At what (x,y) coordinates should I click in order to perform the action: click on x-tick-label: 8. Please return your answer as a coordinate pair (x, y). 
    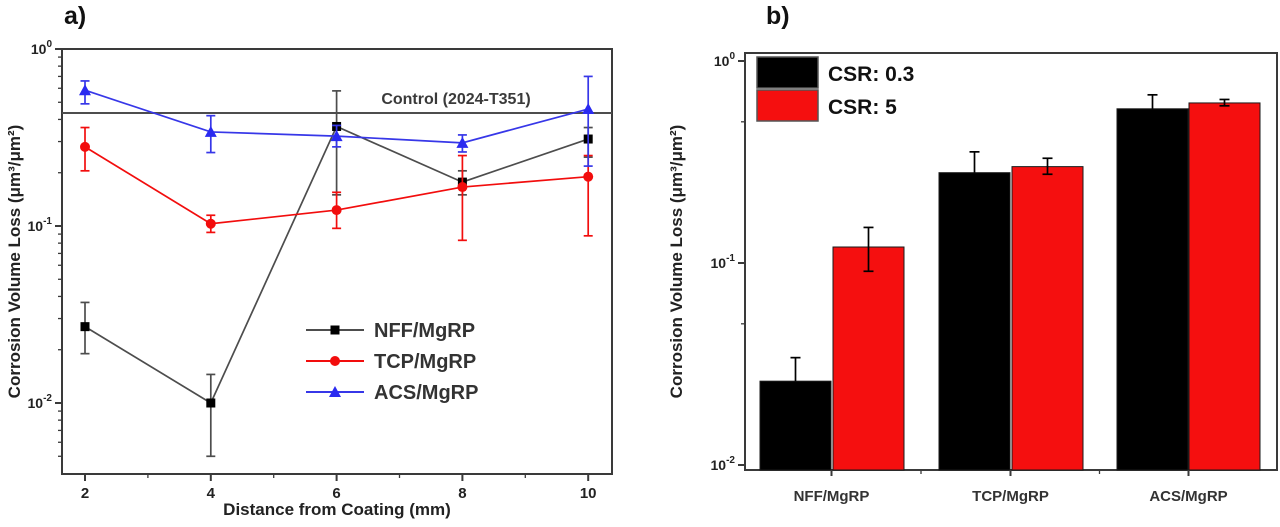
    Looking at the image, I should click on (462, 493).